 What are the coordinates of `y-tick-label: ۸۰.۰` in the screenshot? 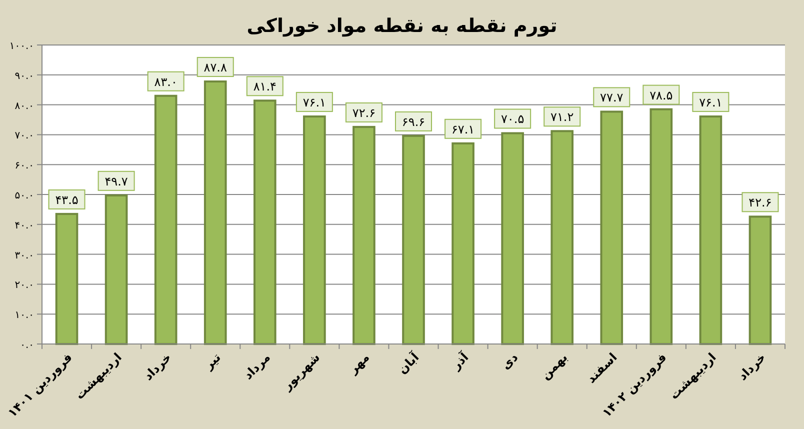 It's located at (24, 106).